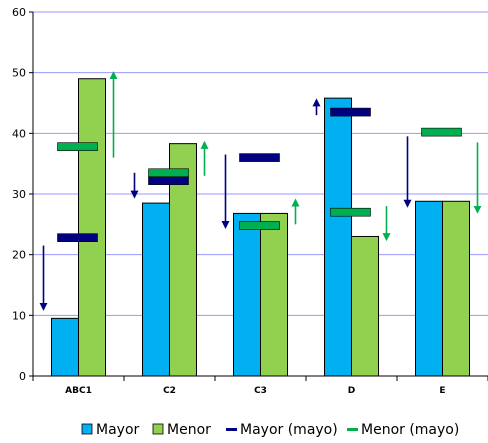  What do you see at coordinates (189, 430) in the screenshot?
I see `legend-label-menor: Menor` at bounding box center [189, 430].